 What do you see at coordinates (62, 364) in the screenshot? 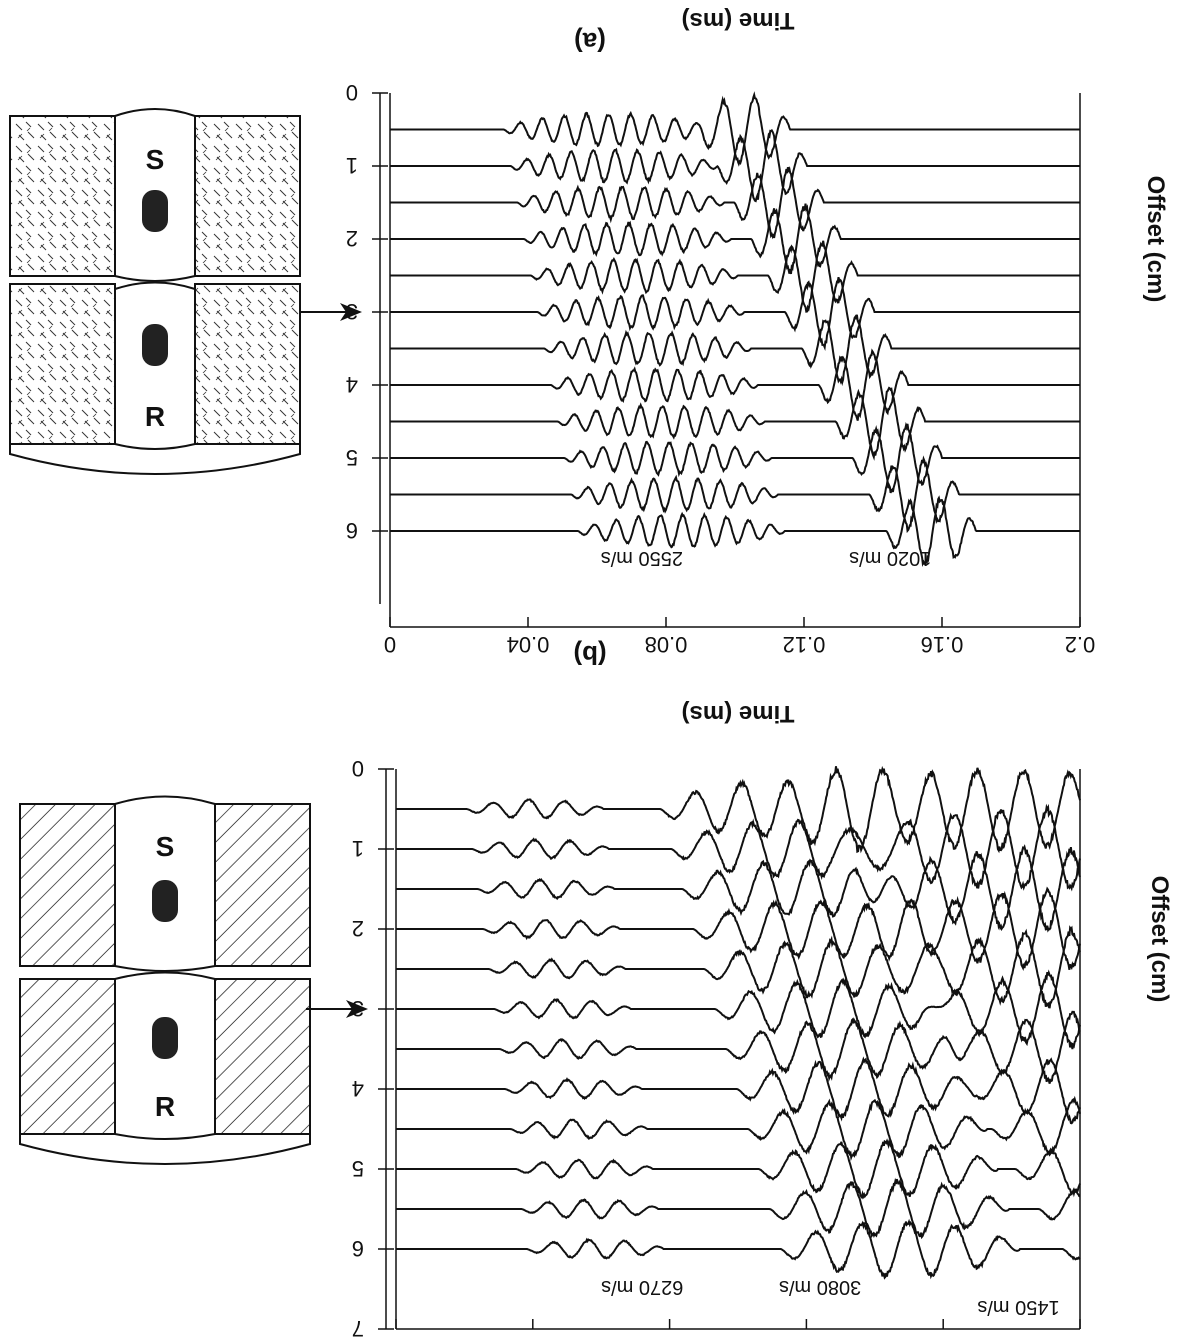
I see `panel-b-formation-right-lower` at bounding box center [62, 364].